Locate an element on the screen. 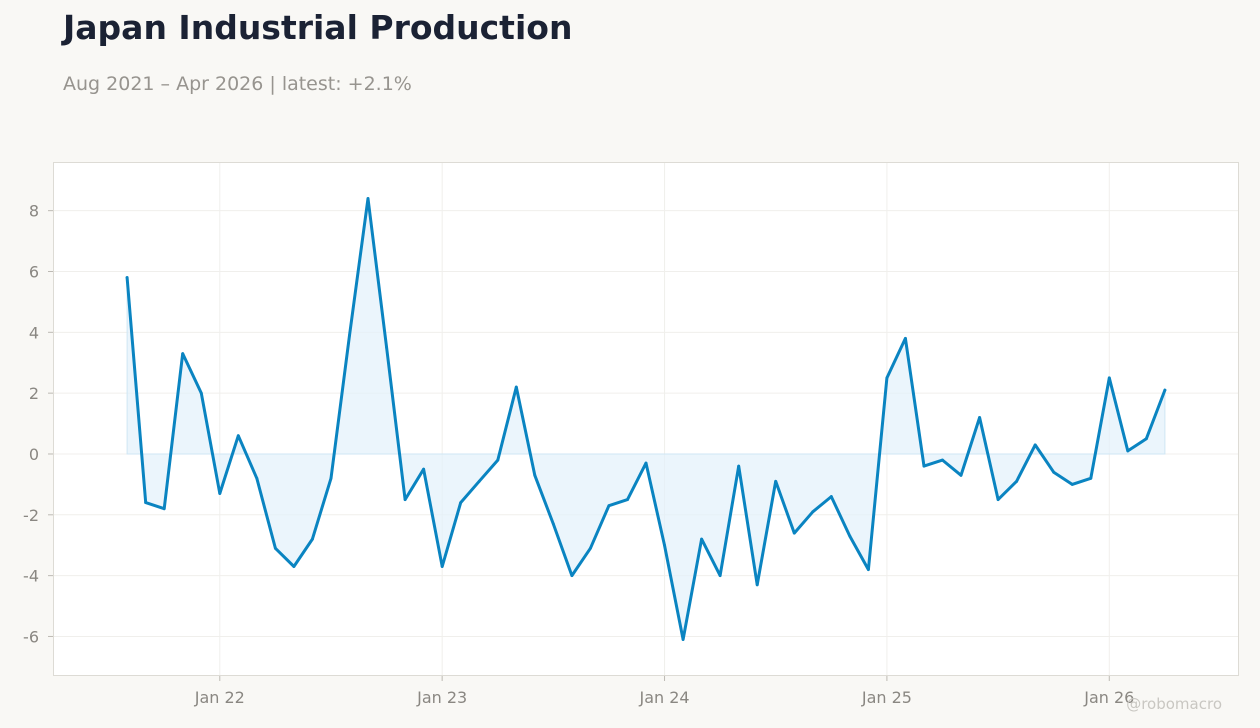 The width and height of the screenshot is (1260, 728). data-point: 2024-02: -6.1 is located at coordinates (683, 639).